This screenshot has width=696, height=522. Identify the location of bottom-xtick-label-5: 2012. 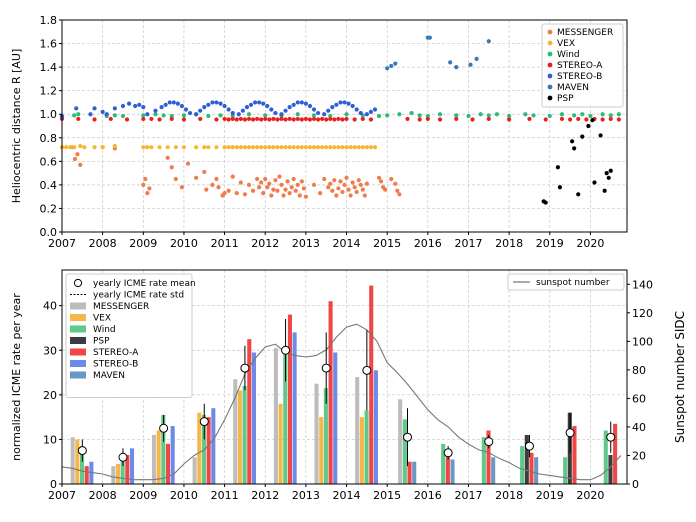
(265, 495).